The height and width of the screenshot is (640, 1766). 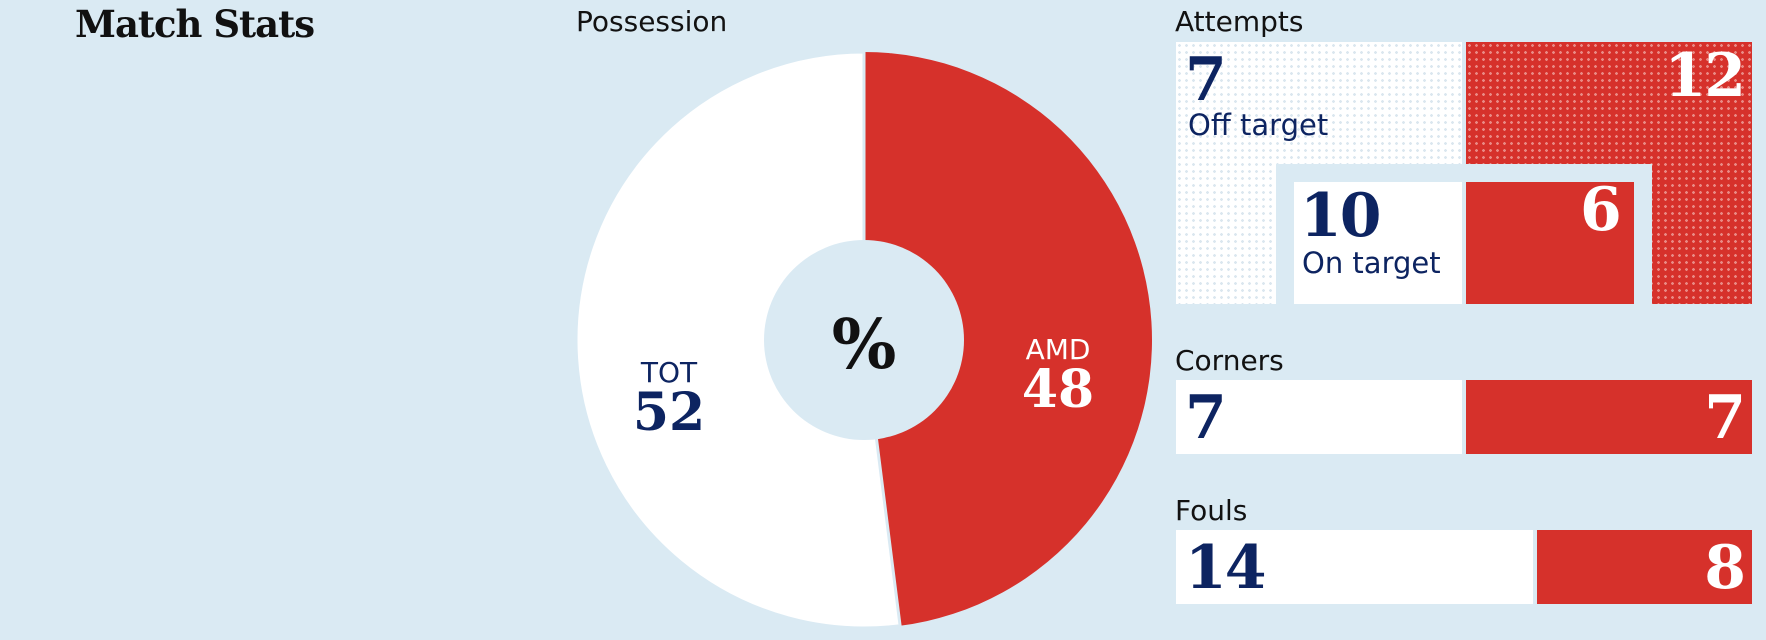 I want to click on away-on-target-value: 6, so click(x=1601, y=210).